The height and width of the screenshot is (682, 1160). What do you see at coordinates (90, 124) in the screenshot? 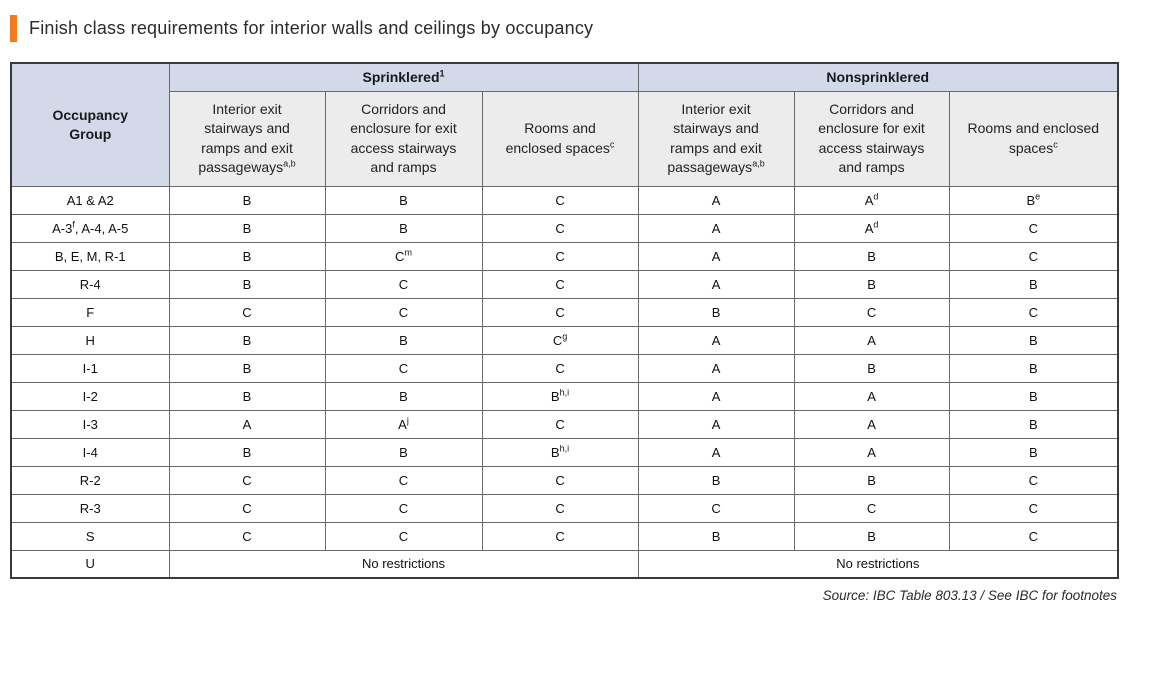
I see `occupancy-group-header: Occupancy Group` at bounding box center [90, 124].